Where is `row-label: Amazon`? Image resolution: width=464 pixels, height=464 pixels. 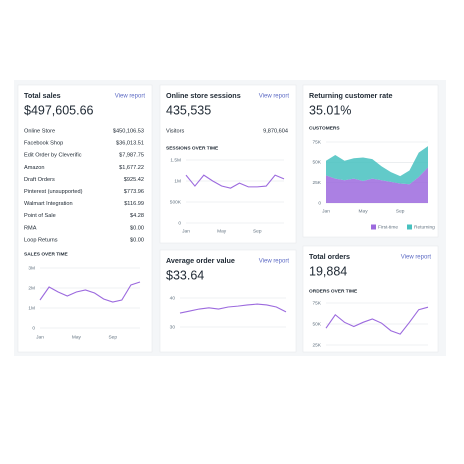
row-label: Amazon is located at coordinates (34, 168).